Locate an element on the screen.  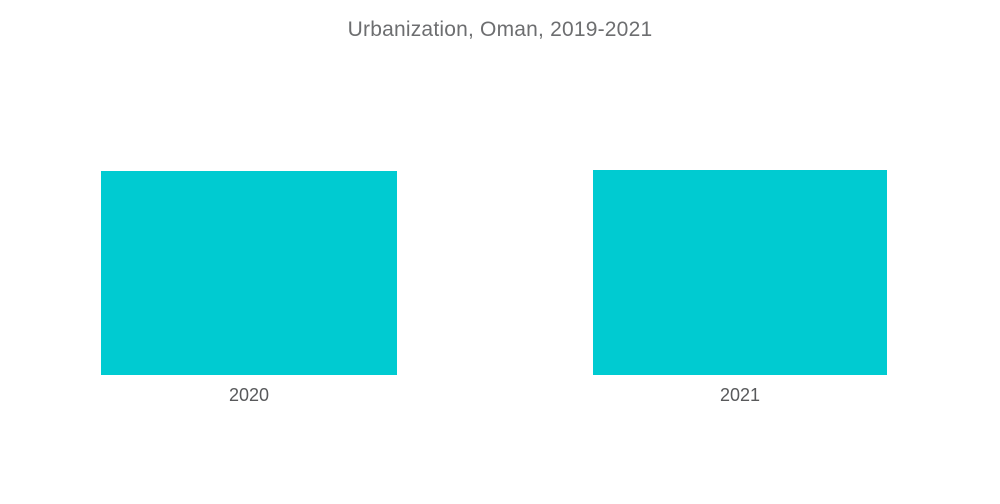
x-axis-label-2020: 2020 is located at coordinates (249, 395).